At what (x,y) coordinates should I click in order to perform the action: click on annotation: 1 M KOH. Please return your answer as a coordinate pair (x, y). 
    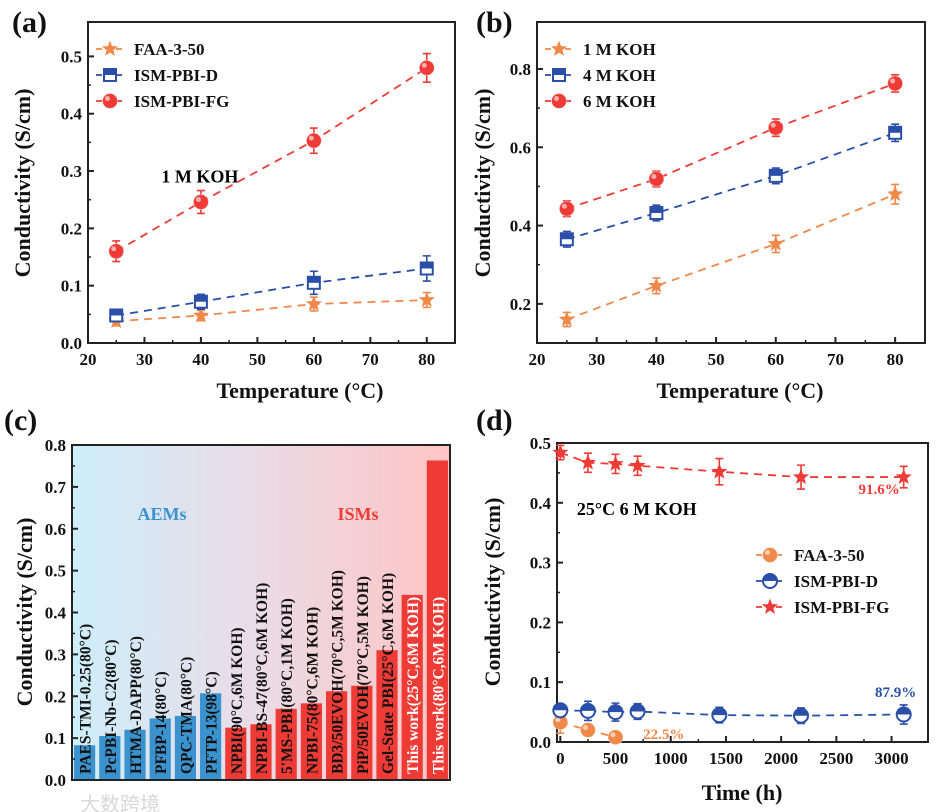
    Looking at the image, I should click on (199, 177).